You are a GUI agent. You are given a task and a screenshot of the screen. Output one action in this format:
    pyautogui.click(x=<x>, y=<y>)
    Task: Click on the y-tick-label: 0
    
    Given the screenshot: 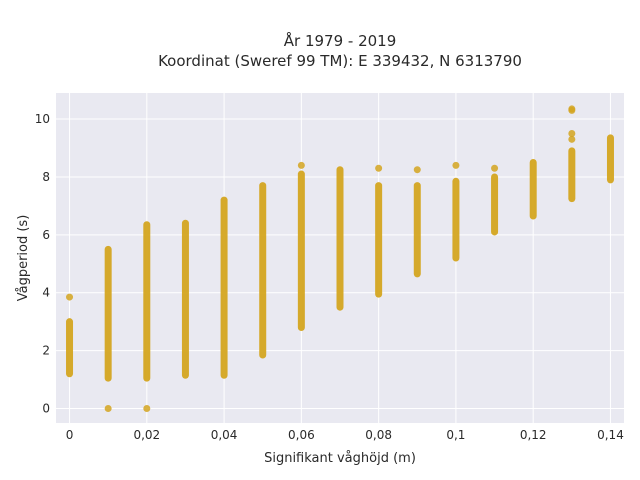 What is the action you would take?
    pyautogui.click(x=46, y=409)
    